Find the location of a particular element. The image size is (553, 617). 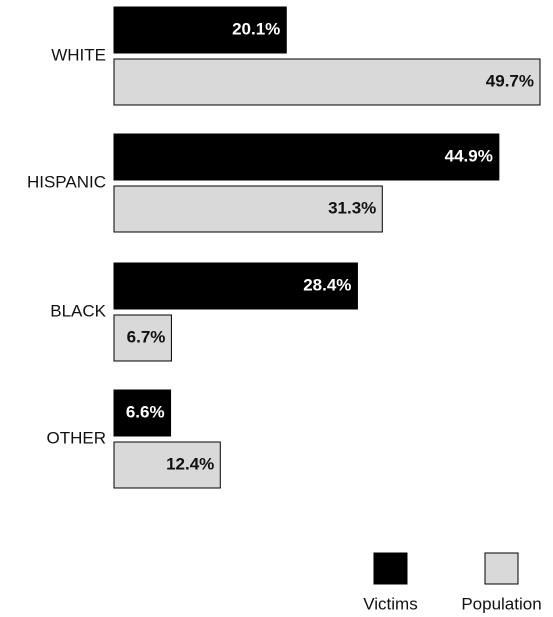

value-label-victims-other: 6.6% is located at coordinates (145, 411).